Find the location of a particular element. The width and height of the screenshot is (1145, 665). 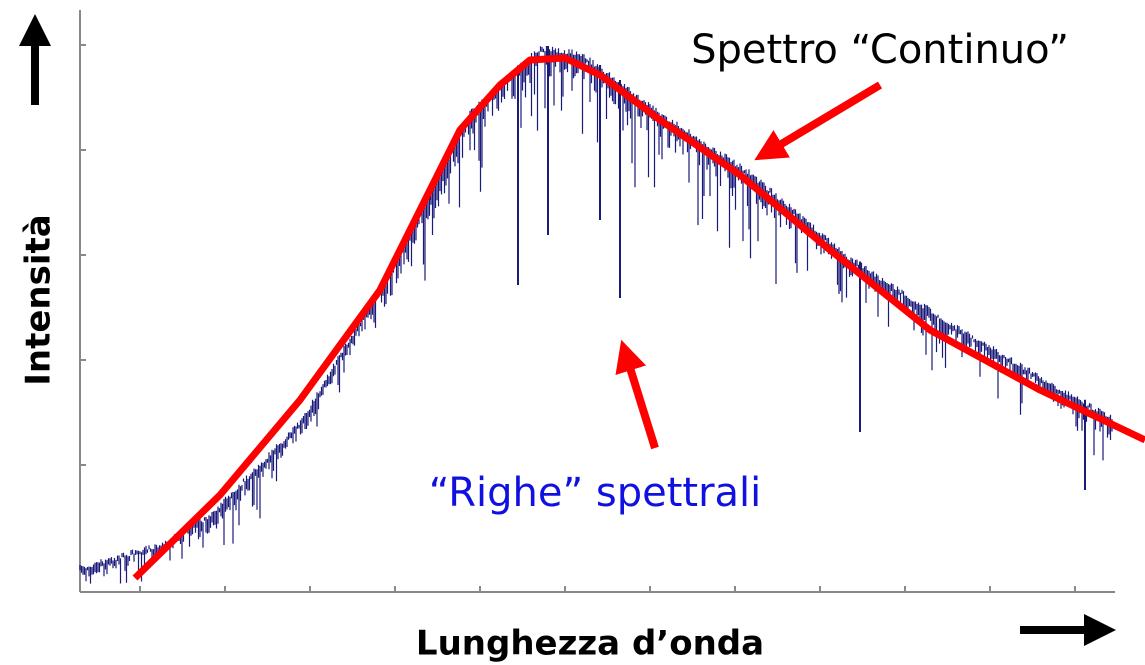

x-axis-label: Lunghezza d’onda is located at coordinates (590, 644).